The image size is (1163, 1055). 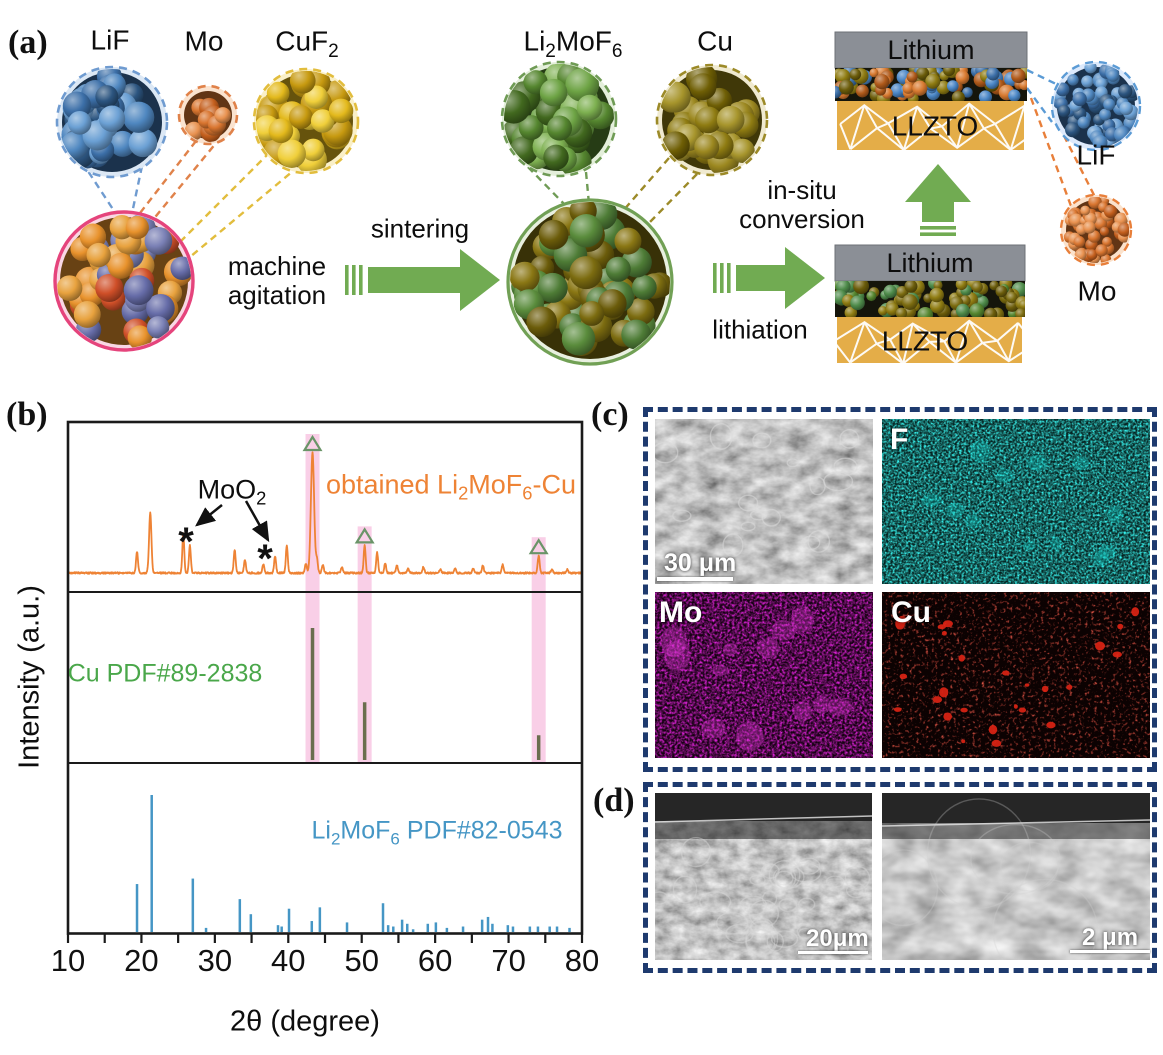 What do you see at coordinates (990, 879) in the screenshot?
I see `d2-grain-outlines` at bounding box center [990, 879].